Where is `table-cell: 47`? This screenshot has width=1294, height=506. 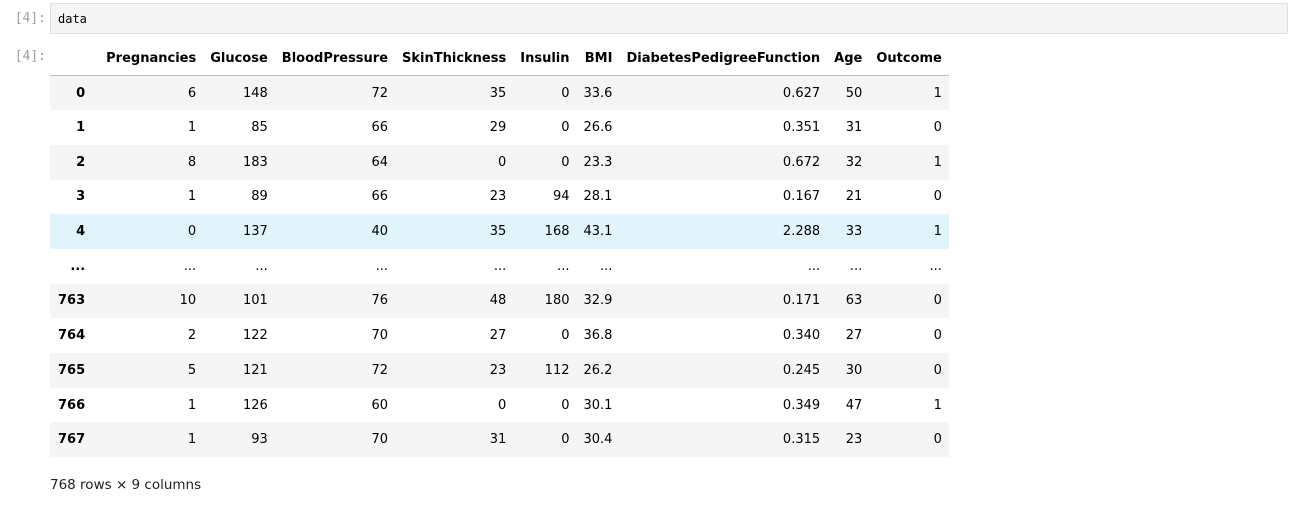
table-cell: 47 is located at coordinates (854, 405).